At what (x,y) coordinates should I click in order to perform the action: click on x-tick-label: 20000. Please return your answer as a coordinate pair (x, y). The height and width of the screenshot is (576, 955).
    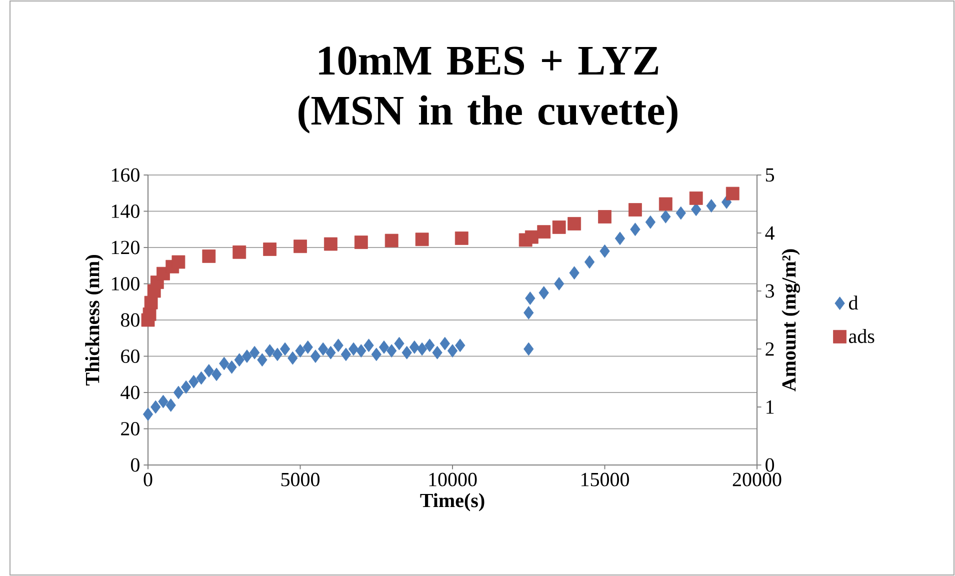
    Looking at the image, I should click on (757, 479).